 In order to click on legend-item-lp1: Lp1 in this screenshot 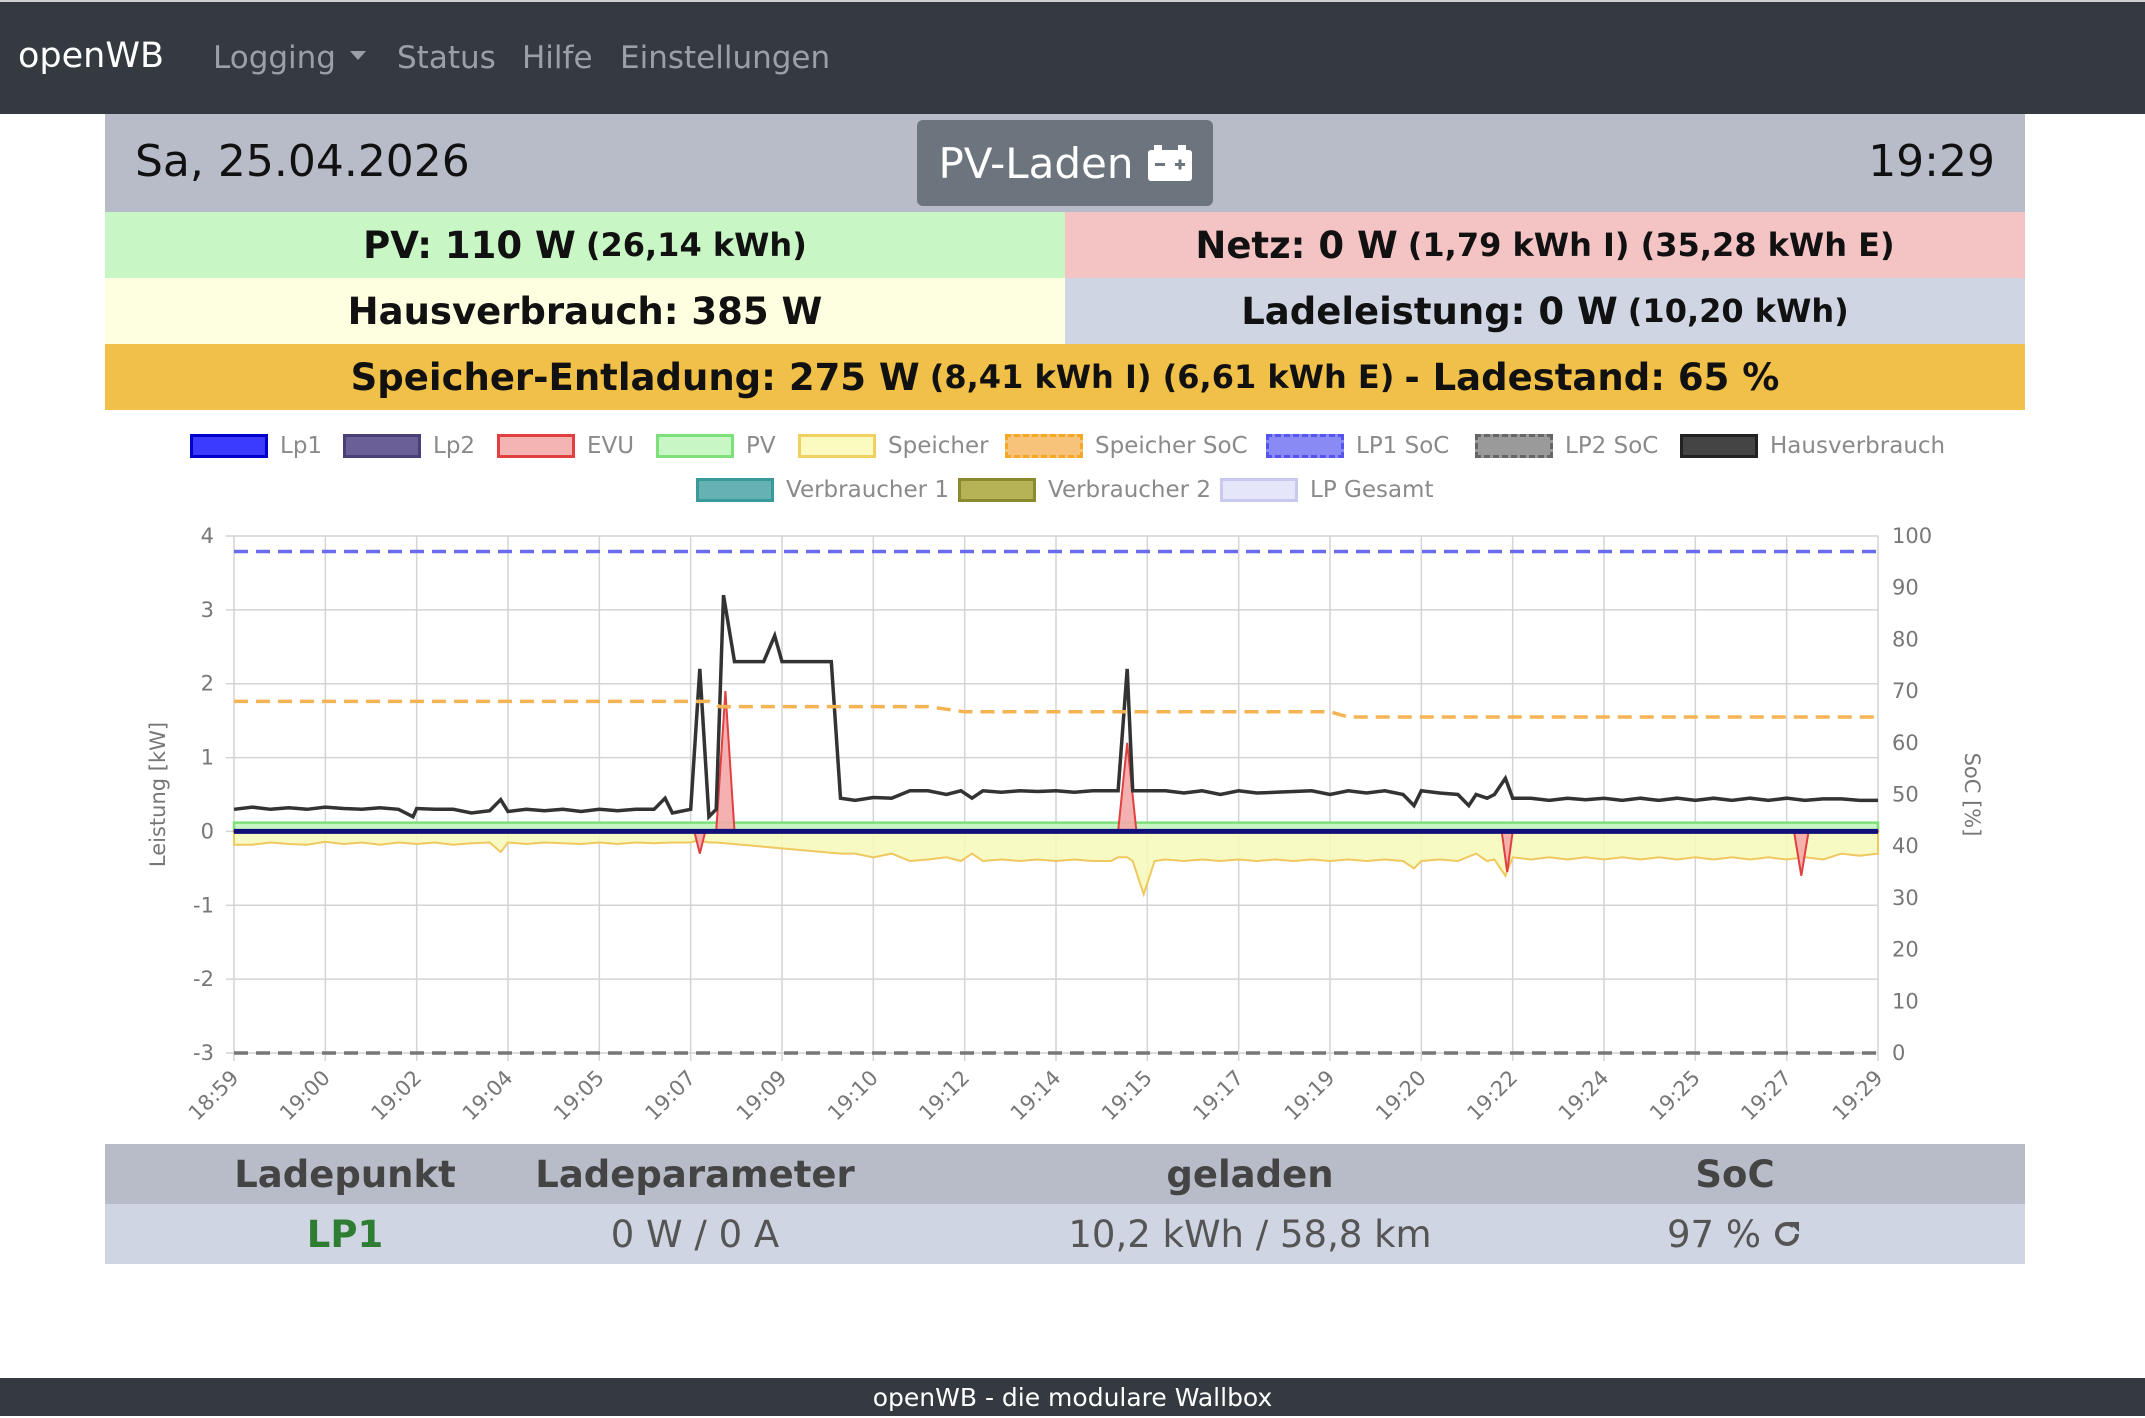, I will do `click(256, 446)`.